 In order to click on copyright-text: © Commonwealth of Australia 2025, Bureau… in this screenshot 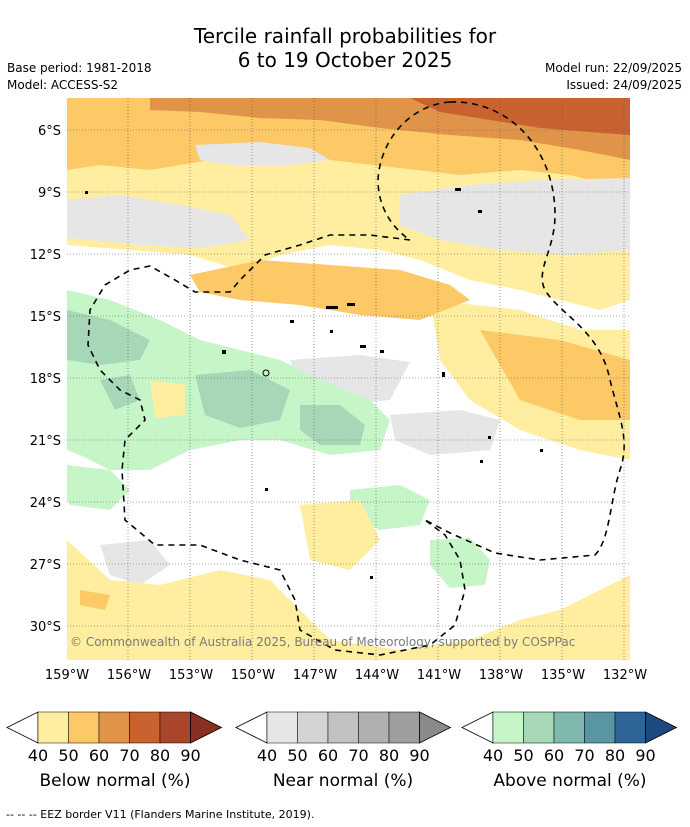, I will do `click(322, 642)`.